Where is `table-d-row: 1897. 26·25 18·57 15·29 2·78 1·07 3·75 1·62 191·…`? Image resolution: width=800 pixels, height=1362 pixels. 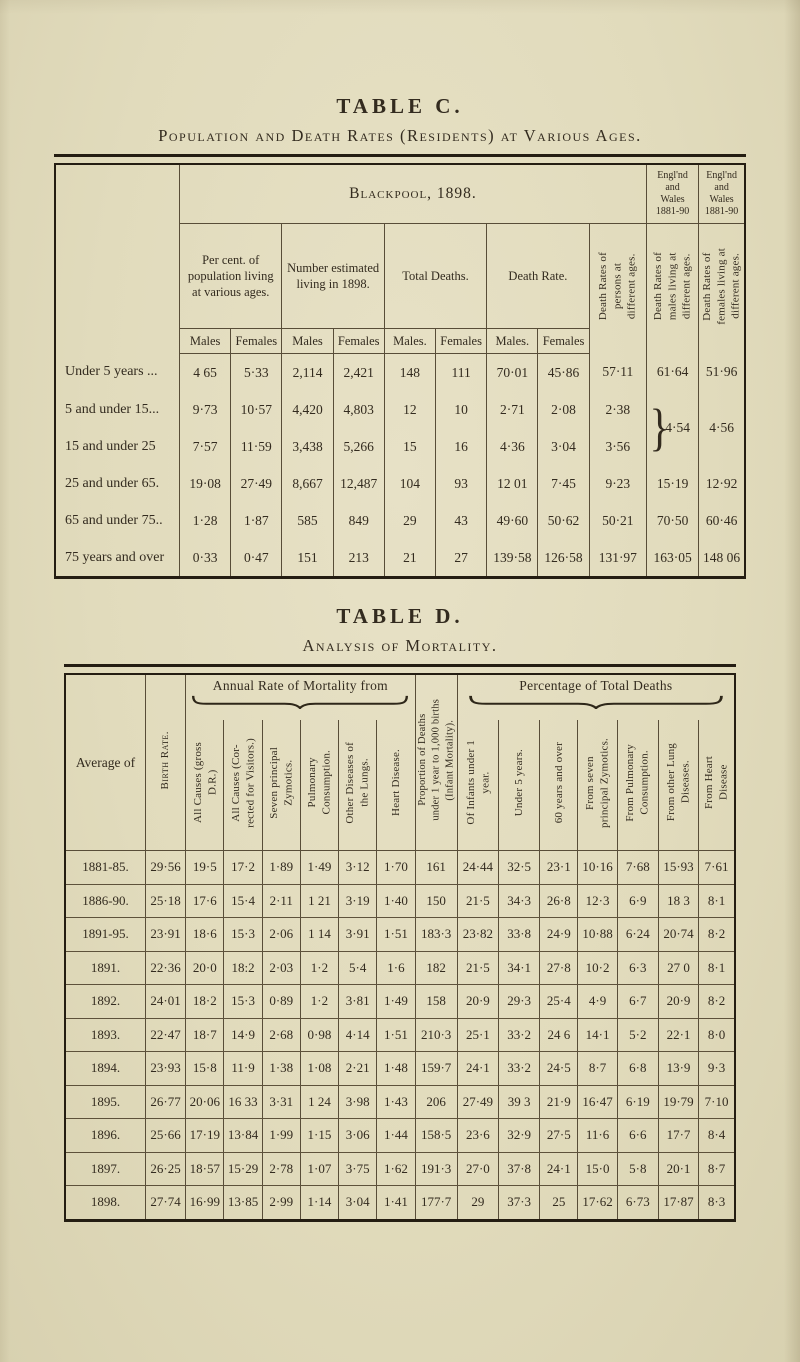
table-d-row: 1897. 26·25 18·57 15·29 2·78 1·07 3·75 1·62 191·… is located at coordinates (400, 1169).